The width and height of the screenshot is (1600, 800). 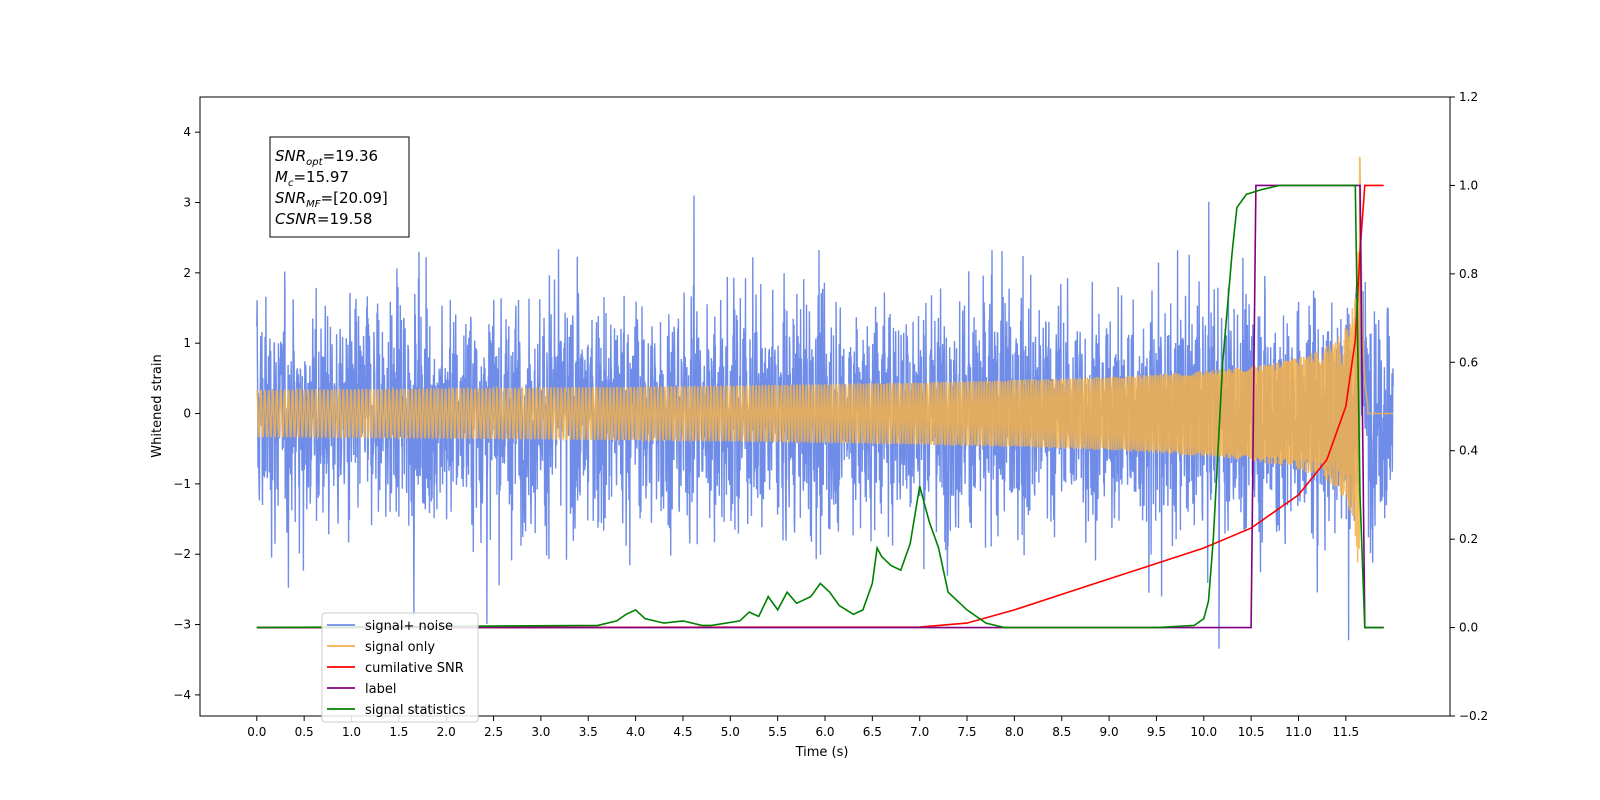 What do you see at coordinates (414, 668) in the screenshot?
I see `legend-label: cumilative SNR` at bounding box center [414, 668].